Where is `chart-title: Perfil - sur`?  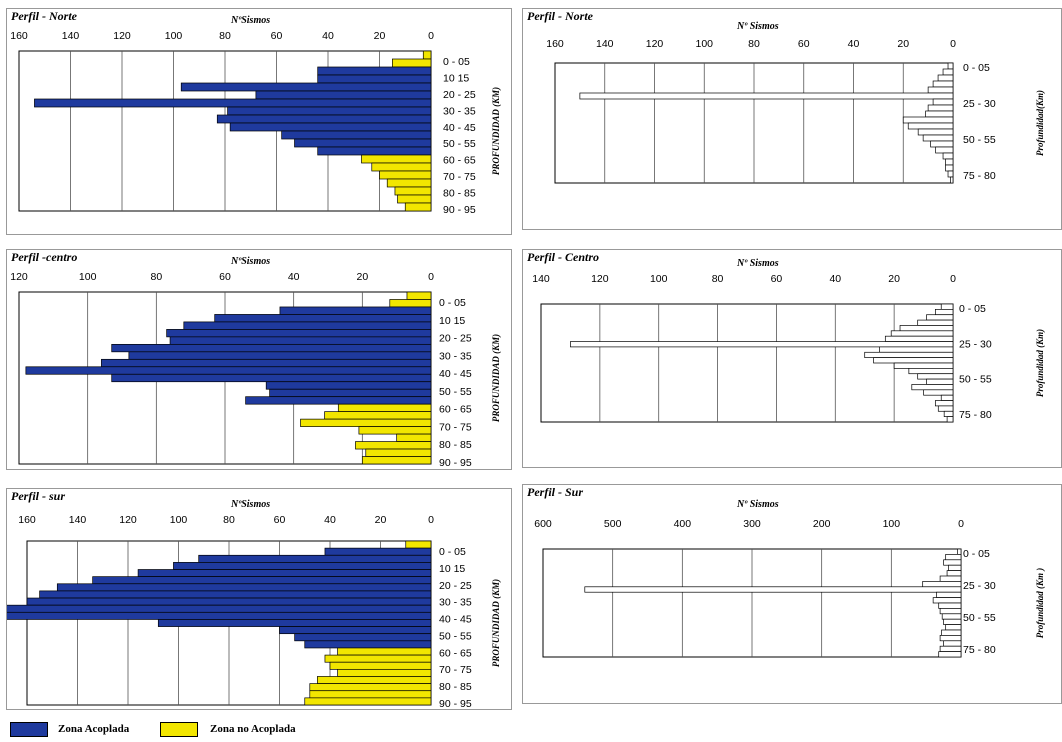
chart-title: Perfil - sur is located at coordinates (38, 496).